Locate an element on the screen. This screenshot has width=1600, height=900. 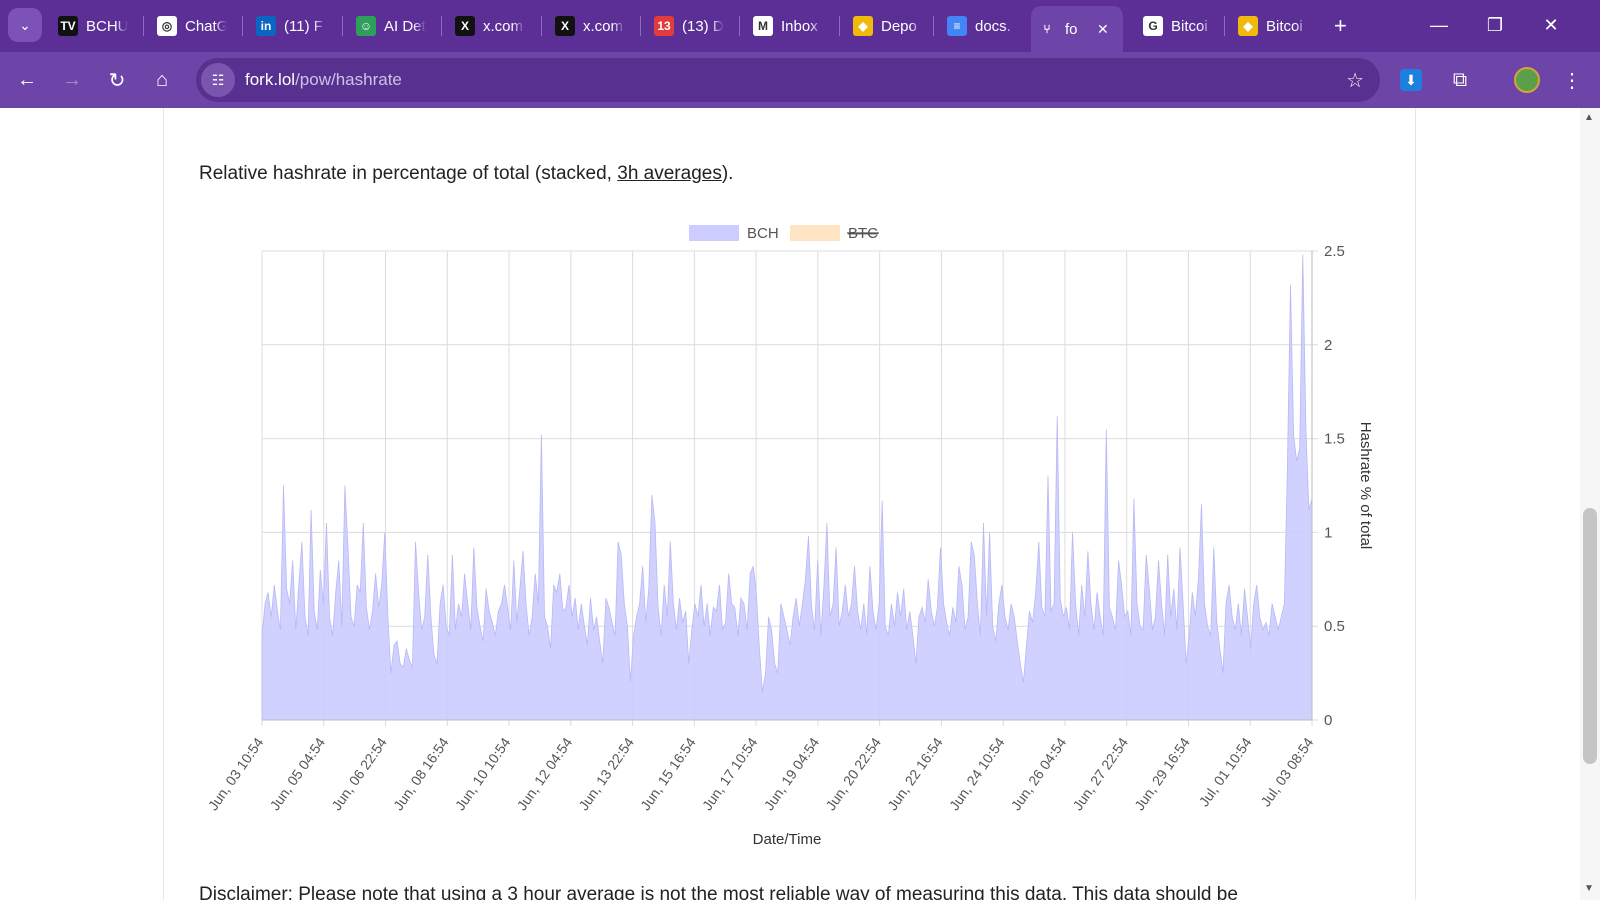
tab-12: ◆ Bitcoi is located at coordinates (1283, 26).